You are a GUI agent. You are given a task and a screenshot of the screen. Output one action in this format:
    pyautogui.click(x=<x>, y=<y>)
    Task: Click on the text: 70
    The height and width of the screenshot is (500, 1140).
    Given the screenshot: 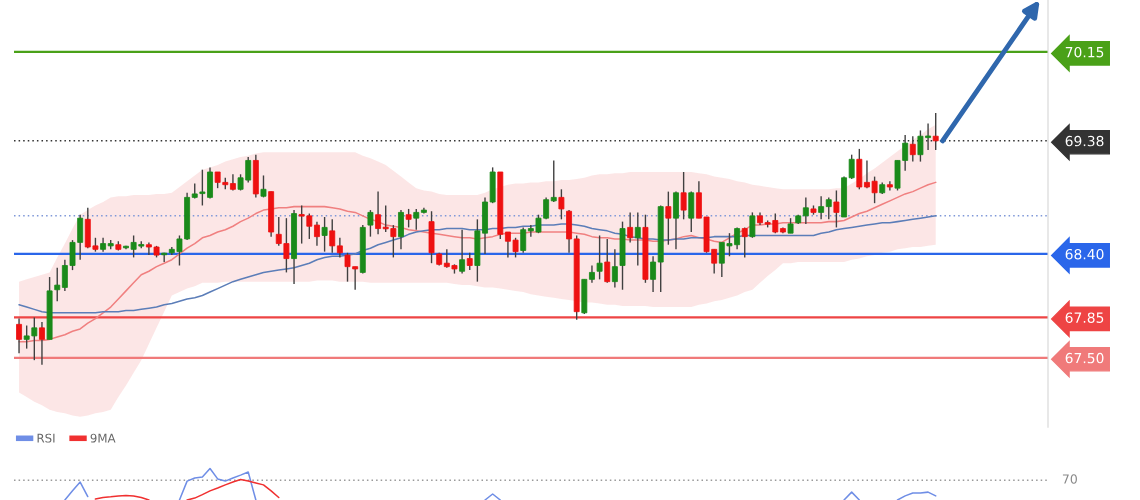 What is the action you would take?
    pyautogui.click(x=1069, y=479)
    